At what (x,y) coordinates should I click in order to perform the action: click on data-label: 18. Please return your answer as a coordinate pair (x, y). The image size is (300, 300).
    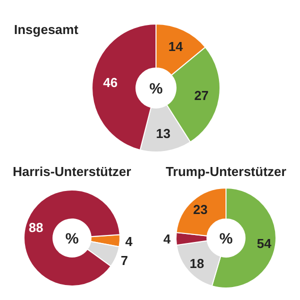
    Looking at the image, I should click on (197, 263).